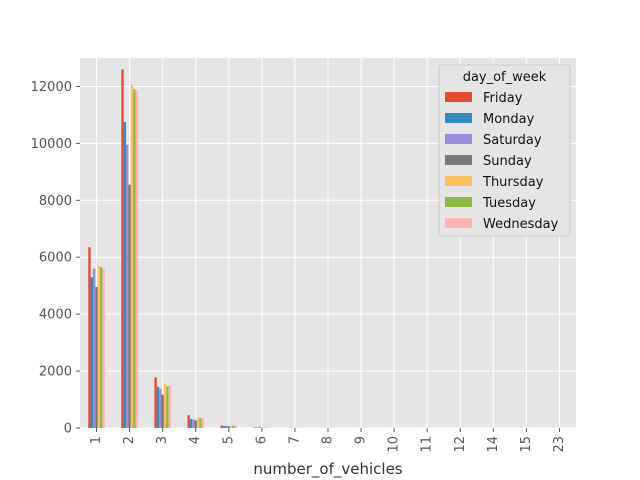 This screenshot has height=480, width=640. What do you see at coordinates (55, 372) in the screenshot?
I see `y-tick-label: 2000` at bounding box center [55, 372].